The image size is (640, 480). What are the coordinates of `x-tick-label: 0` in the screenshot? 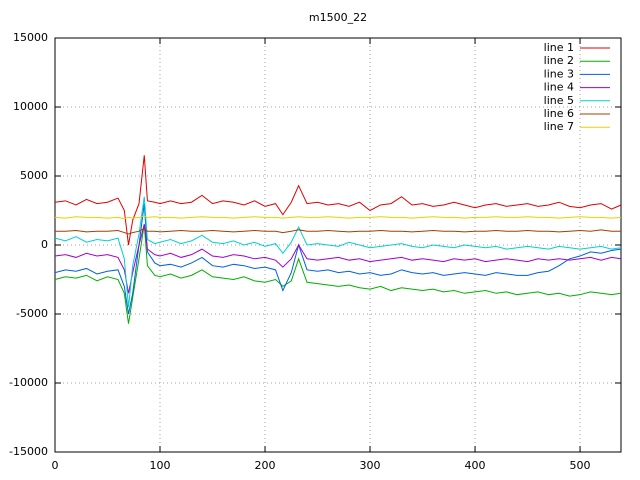 It's located at (55, 465).